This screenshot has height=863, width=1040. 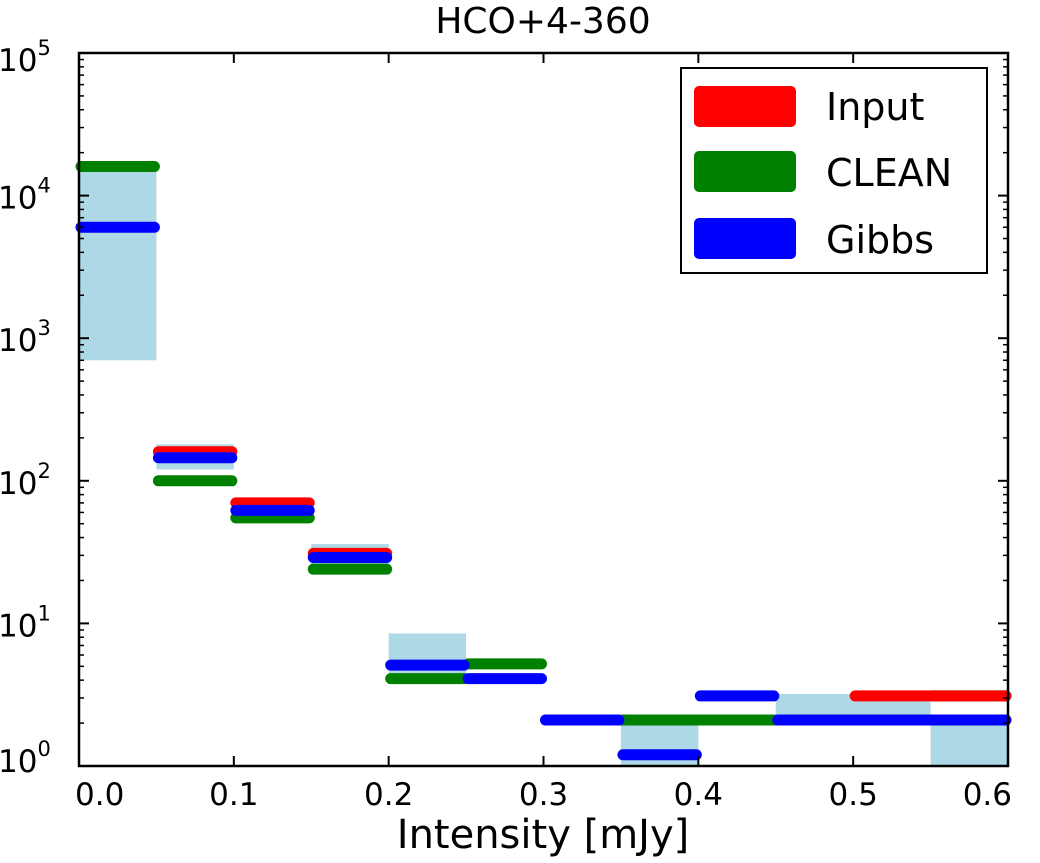 I want to click on x-tick-label-0: 0.0, so click(x=99, y=795).